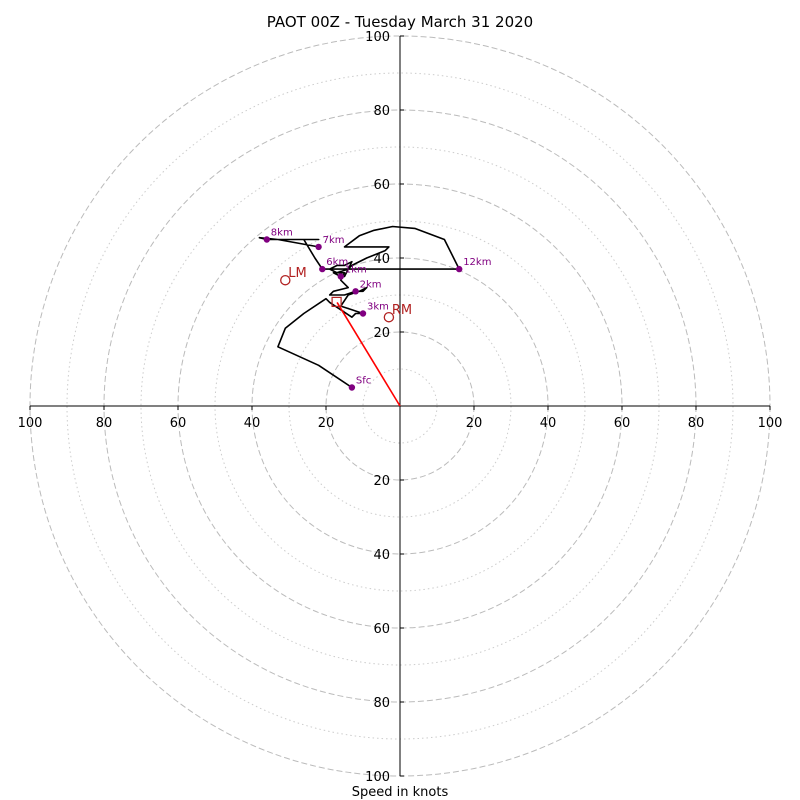 The height and width of the screenshot is (800, 800). I want to click on storm-marker-RM, so click(389, 317).